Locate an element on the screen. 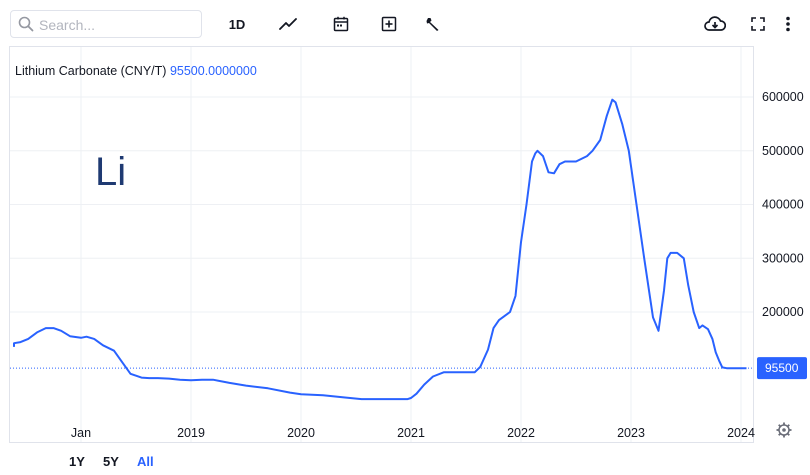 The height and width of the screenshot is (475, 810). y-axis-labels: 200000 300000 400000 500000 600000 is located at coordinates (783, 204).